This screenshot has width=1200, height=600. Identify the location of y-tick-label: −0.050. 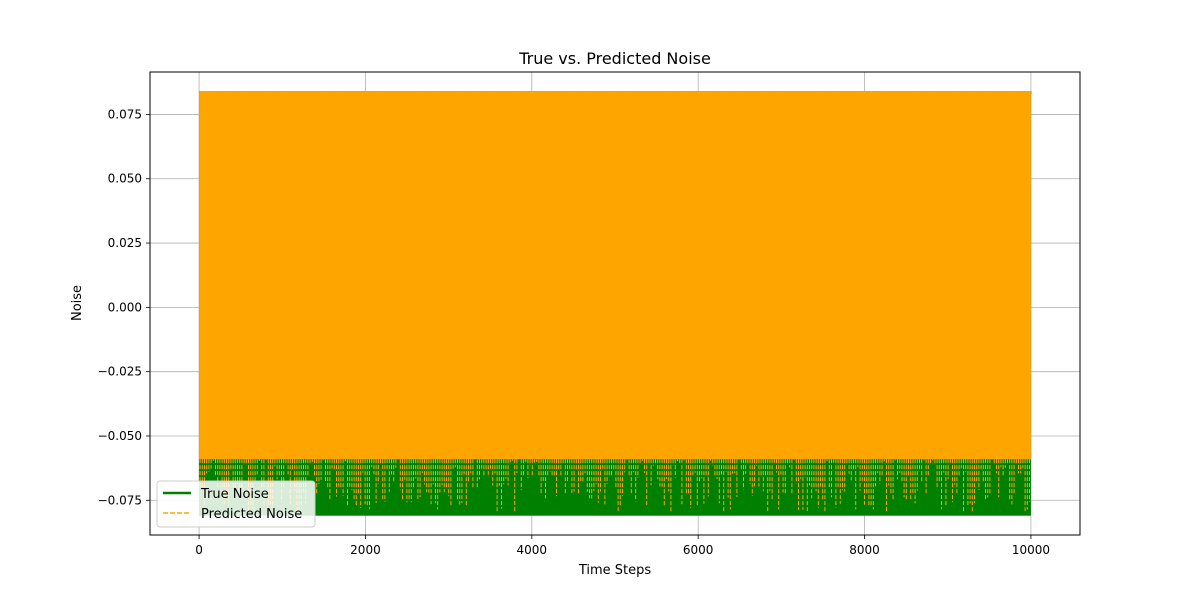
(120, 436).